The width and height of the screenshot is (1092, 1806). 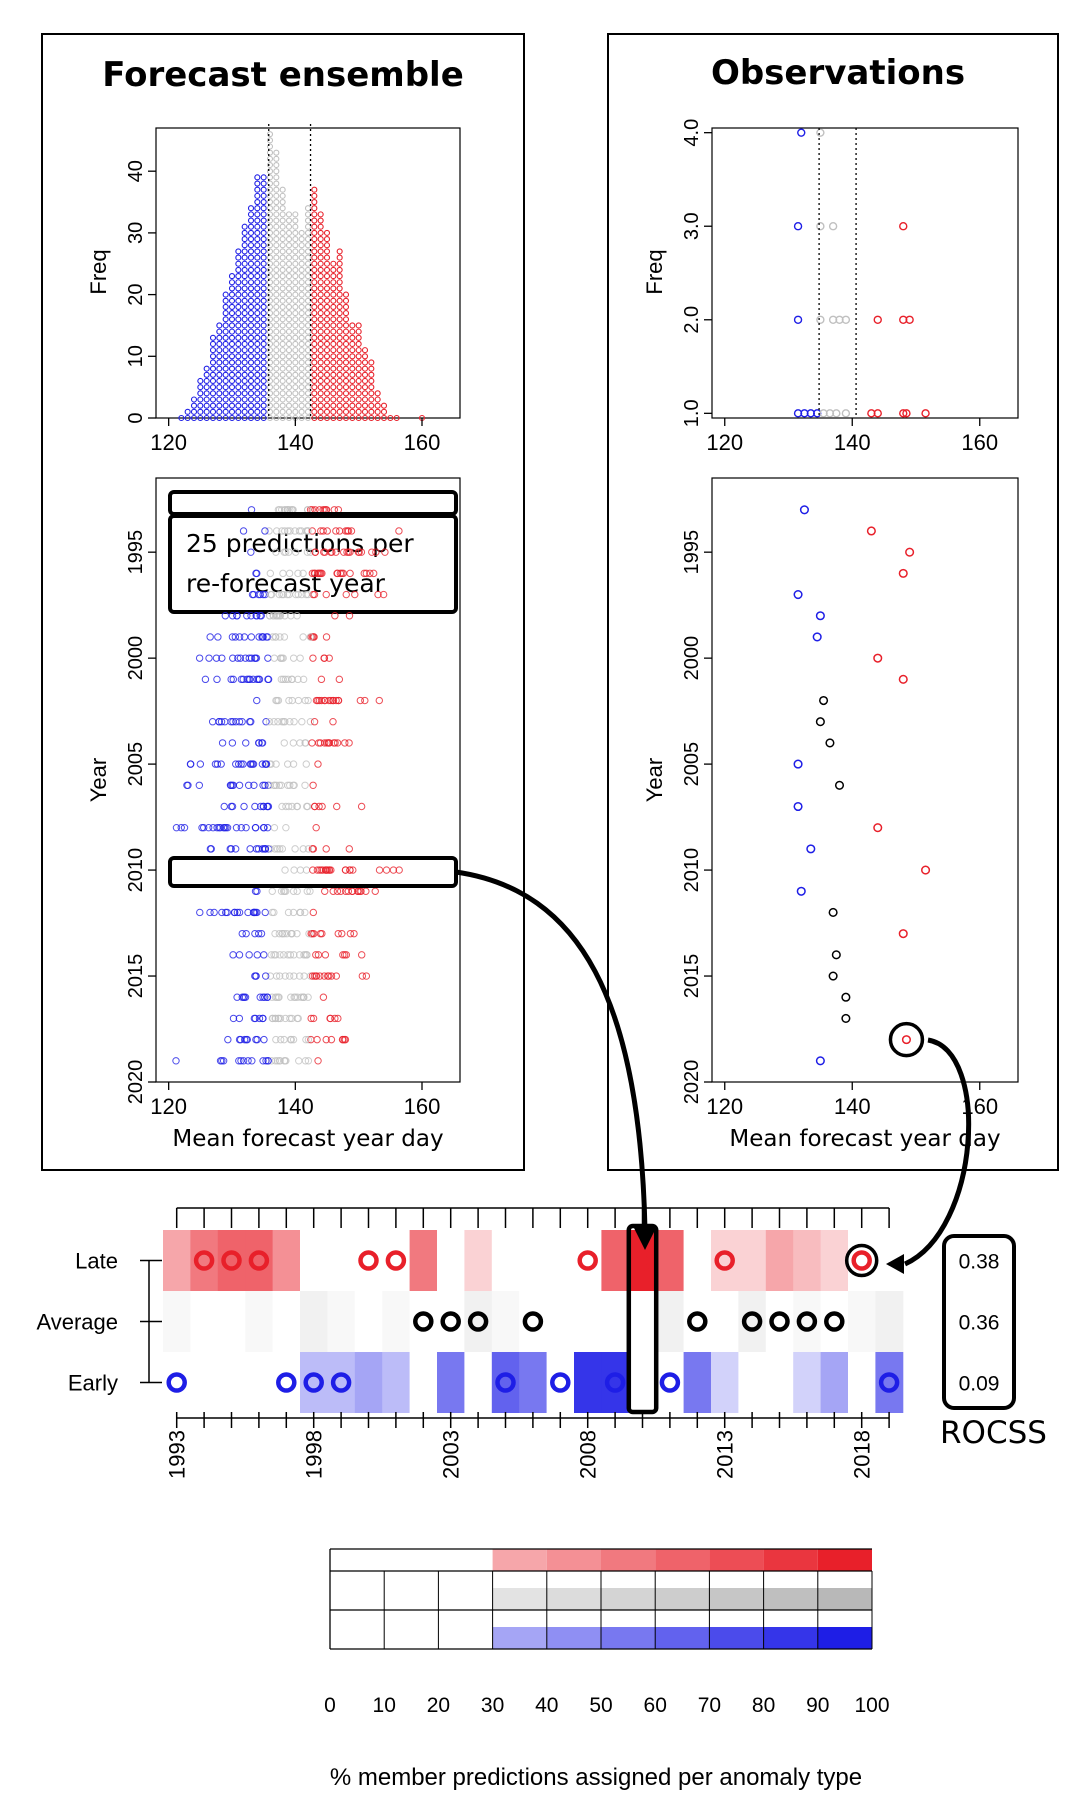 I want to click on legend-scale-label: 80, so click(x=763, y=1705).